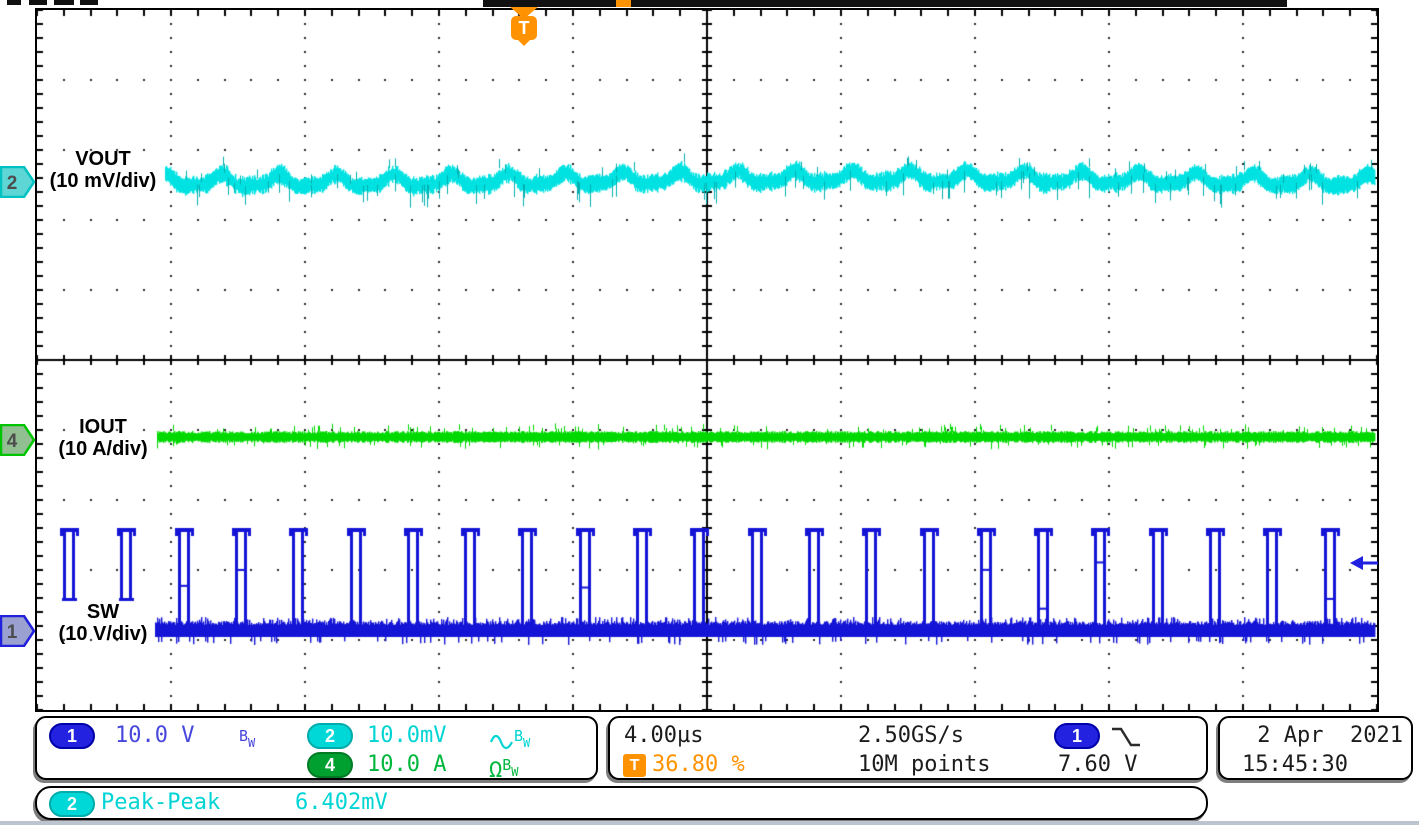 Image resolution: width=1419 pixels, height=825 pixels. I want to click on channel-1-position-marker: 1, so click(18, 631).